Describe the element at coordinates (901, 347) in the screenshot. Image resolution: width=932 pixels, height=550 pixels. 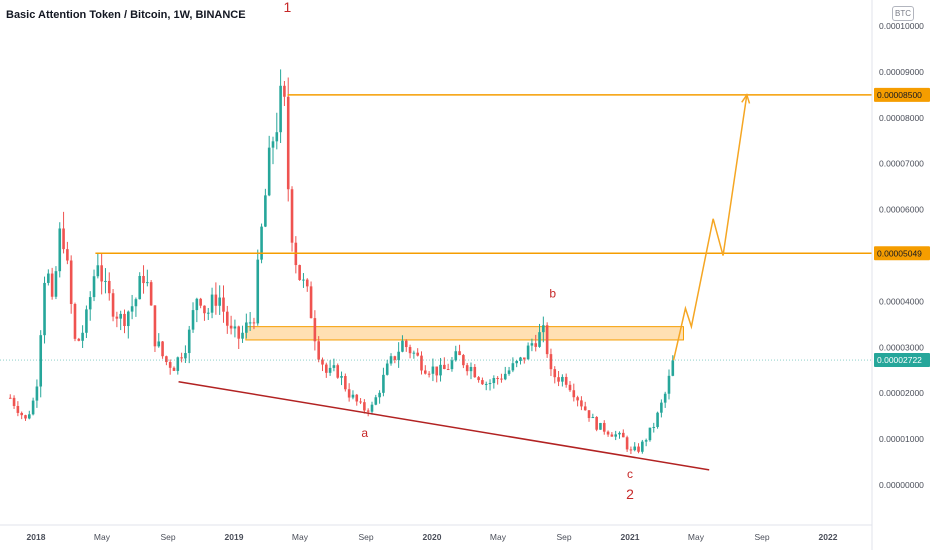
I see `y-tick-label: 0.00003000` at that location.